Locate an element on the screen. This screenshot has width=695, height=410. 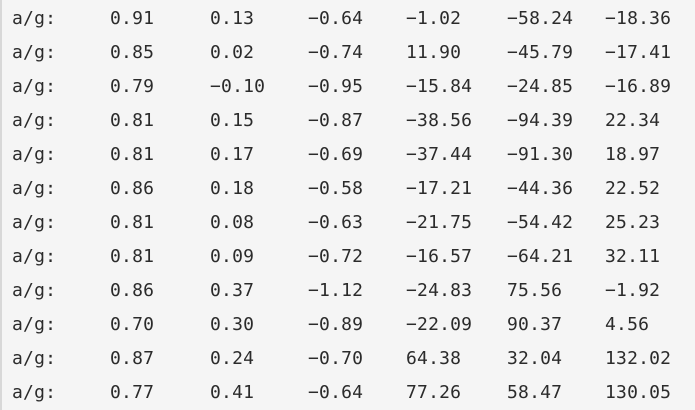
gy-value: −45.79 is located at coordinates (540, 52).